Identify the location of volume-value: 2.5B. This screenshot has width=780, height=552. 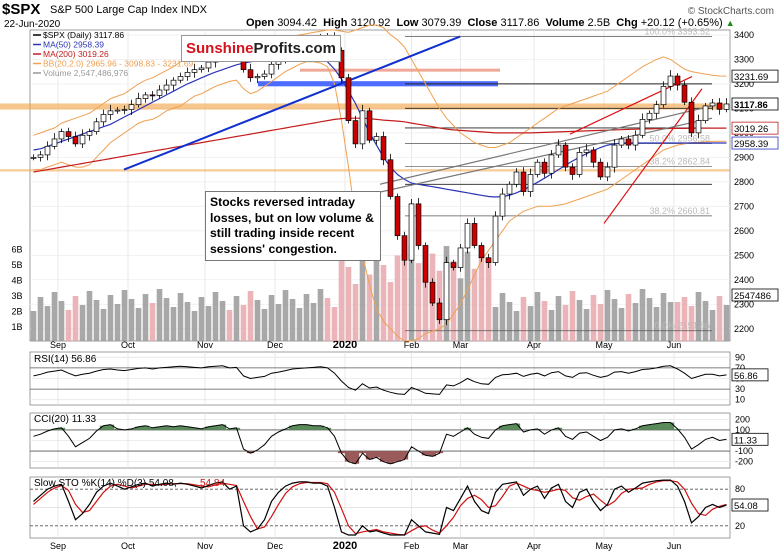
(599, 23).